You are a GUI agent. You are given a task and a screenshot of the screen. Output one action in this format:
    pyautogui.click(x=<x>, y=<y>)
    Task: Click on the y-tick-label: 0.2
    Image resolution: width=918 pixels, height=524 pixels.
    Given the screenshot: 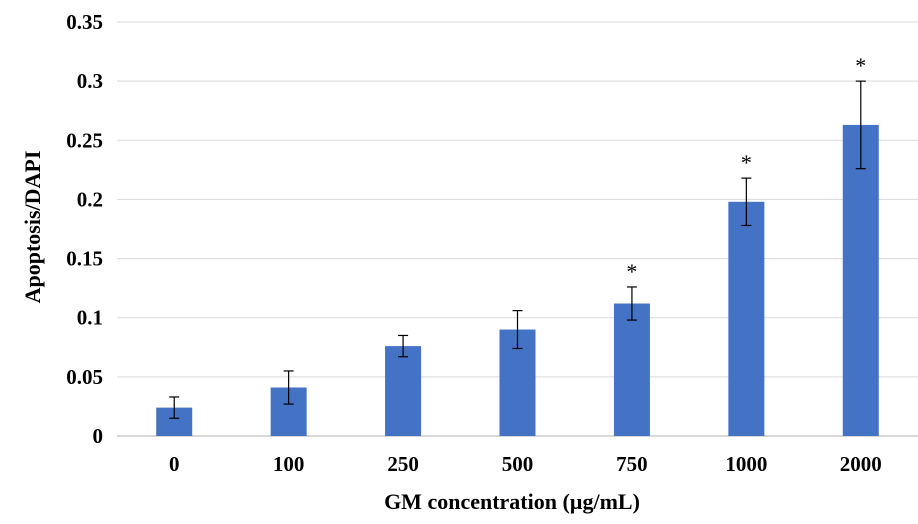 What is the action you would take?
    pyautogui.click(x=90, y=199)
    